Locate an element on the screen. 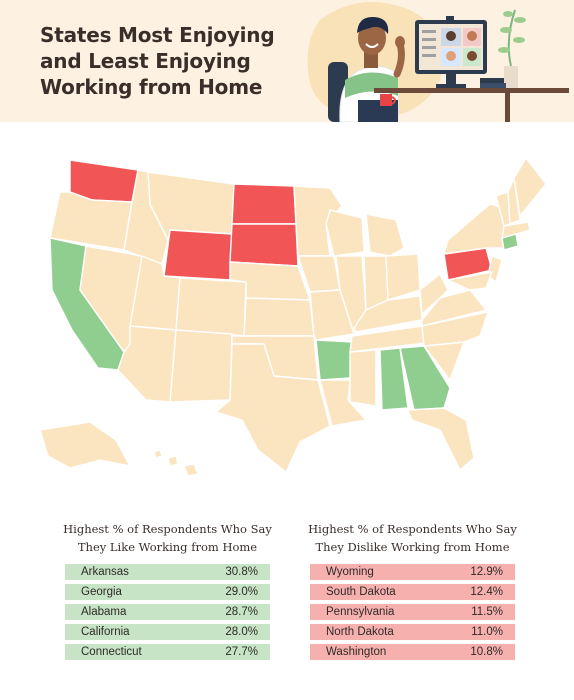 The height and width of the screenshot is (700, 574). person-waving-icon is located at coordinates (372, 69).